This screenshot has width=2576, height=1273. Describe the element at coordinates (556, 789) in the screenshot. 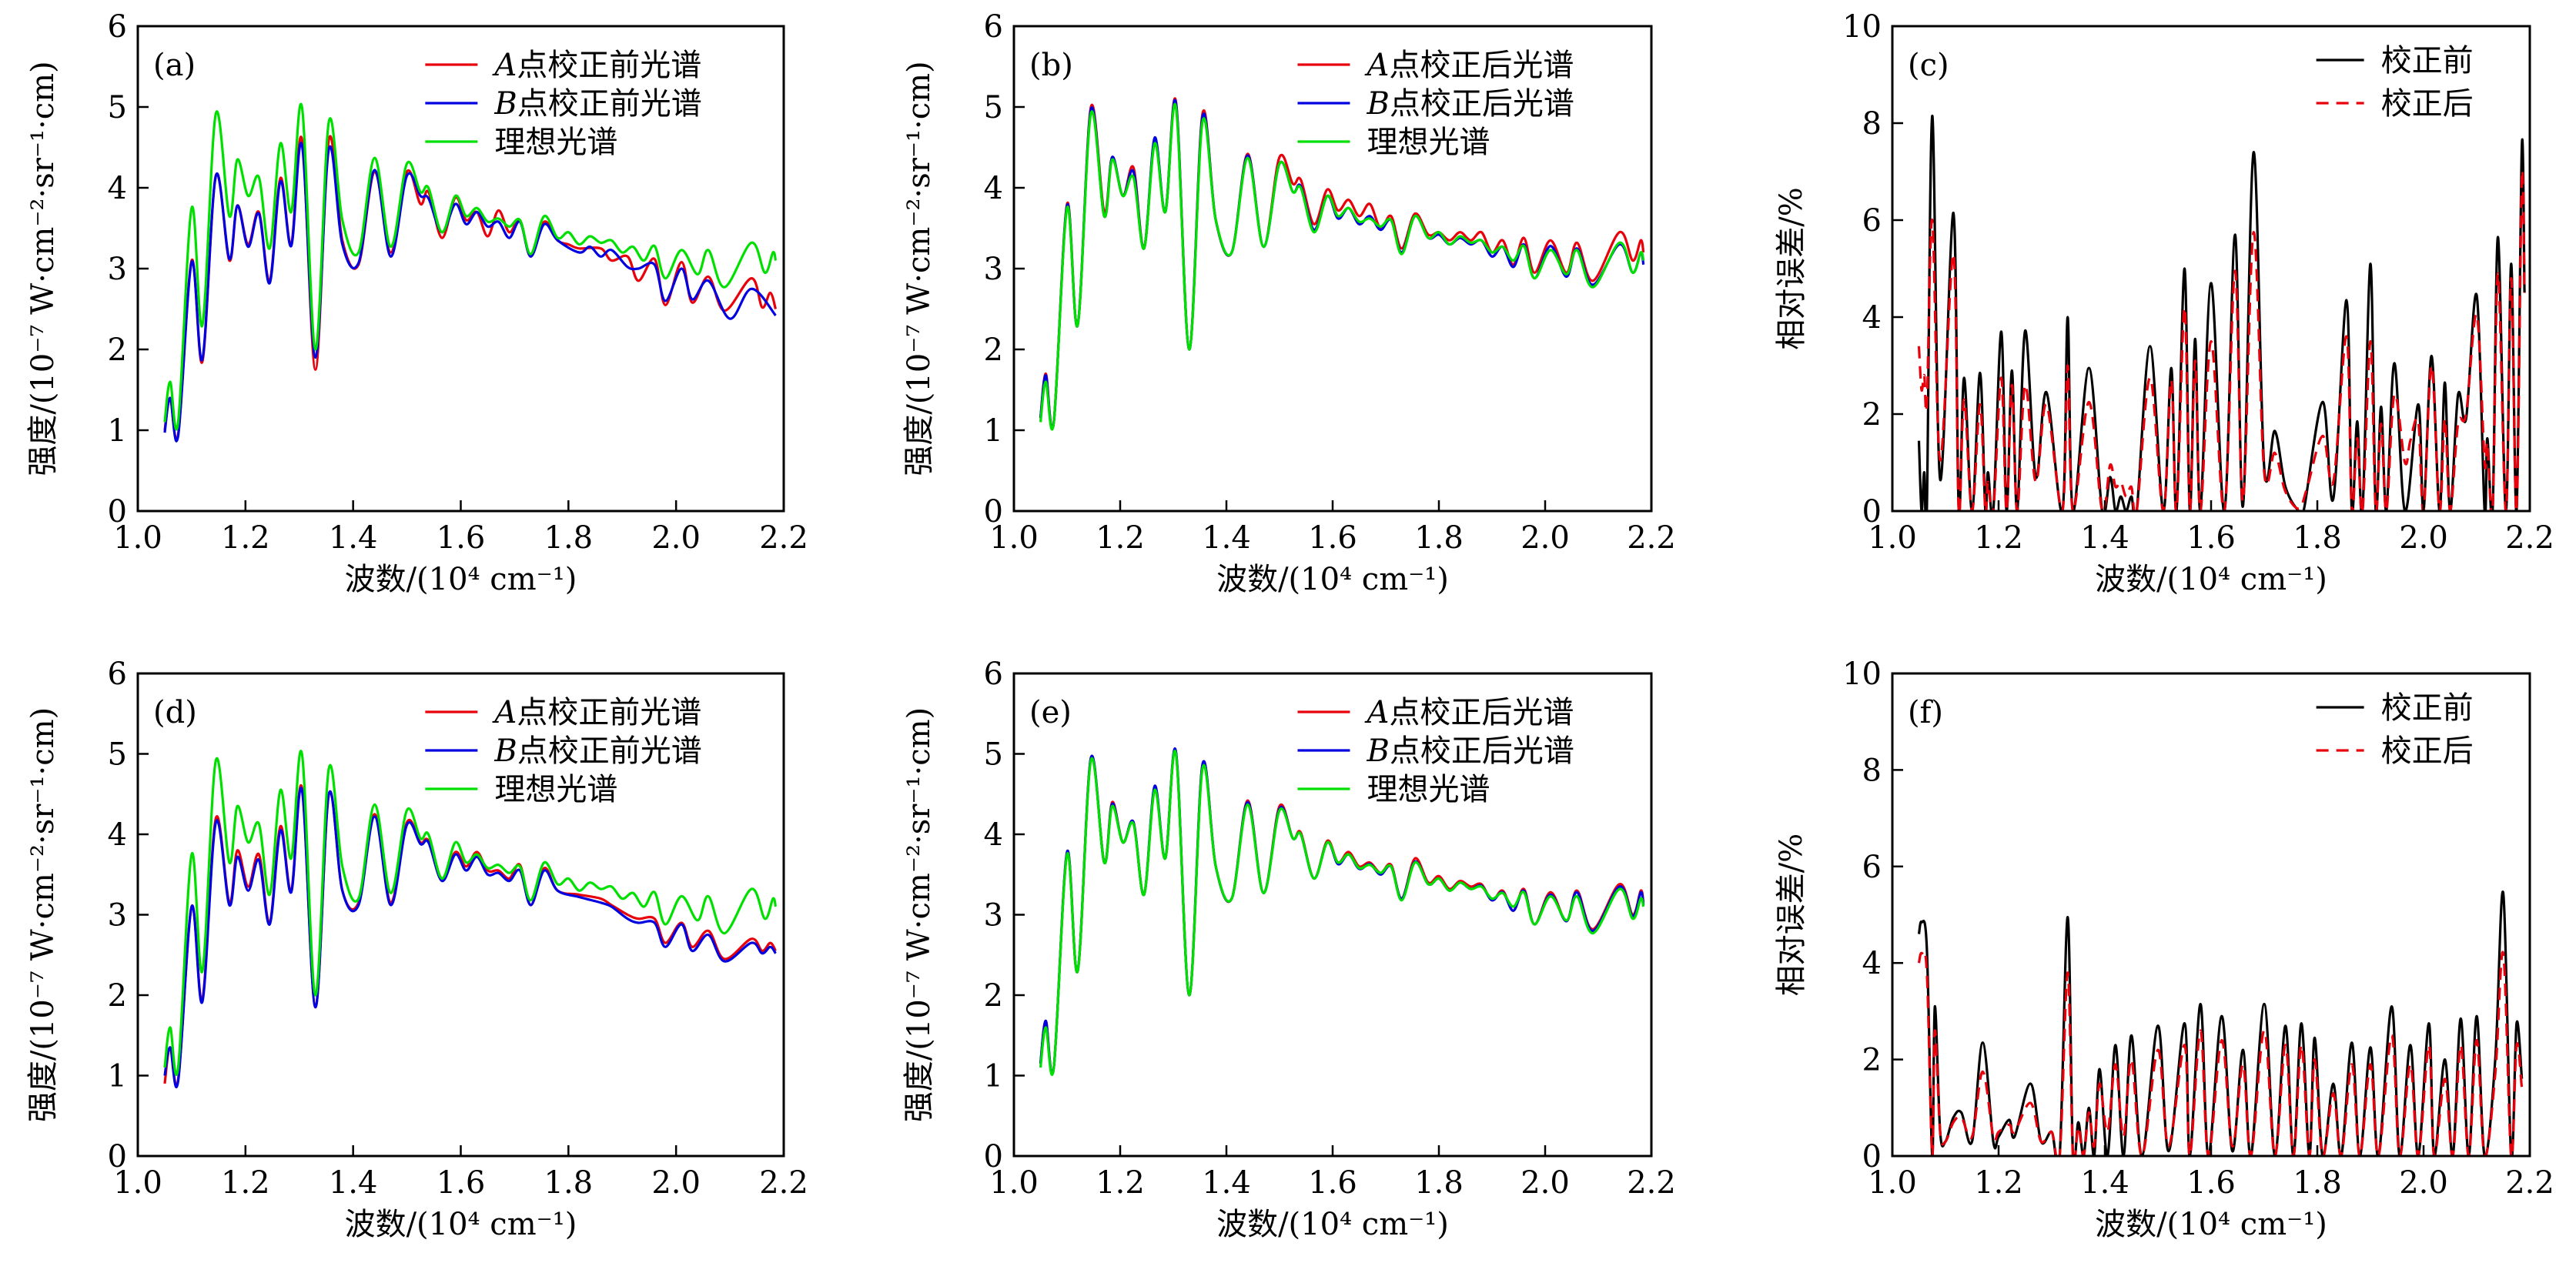

I see `legend-label: 理想光谱` at that location.